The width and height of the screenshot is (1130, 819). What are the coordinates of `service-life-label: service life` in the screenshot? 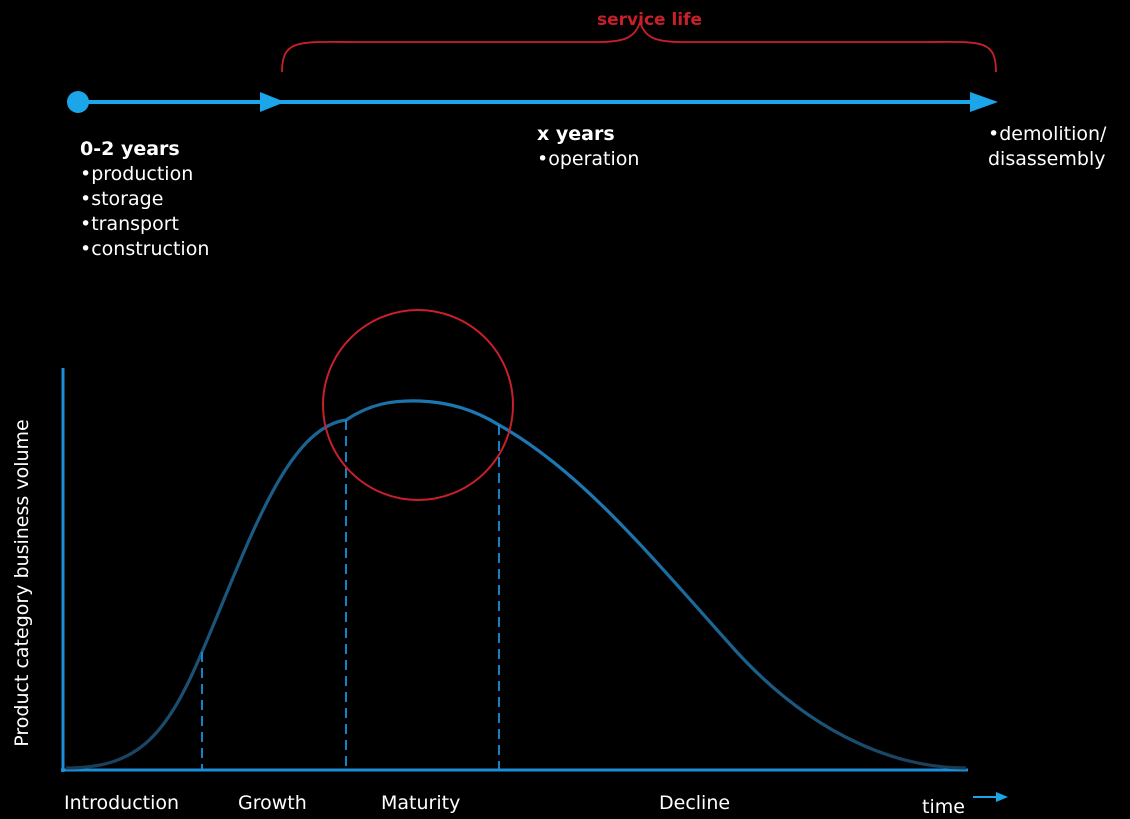 It's located at (650, 20).